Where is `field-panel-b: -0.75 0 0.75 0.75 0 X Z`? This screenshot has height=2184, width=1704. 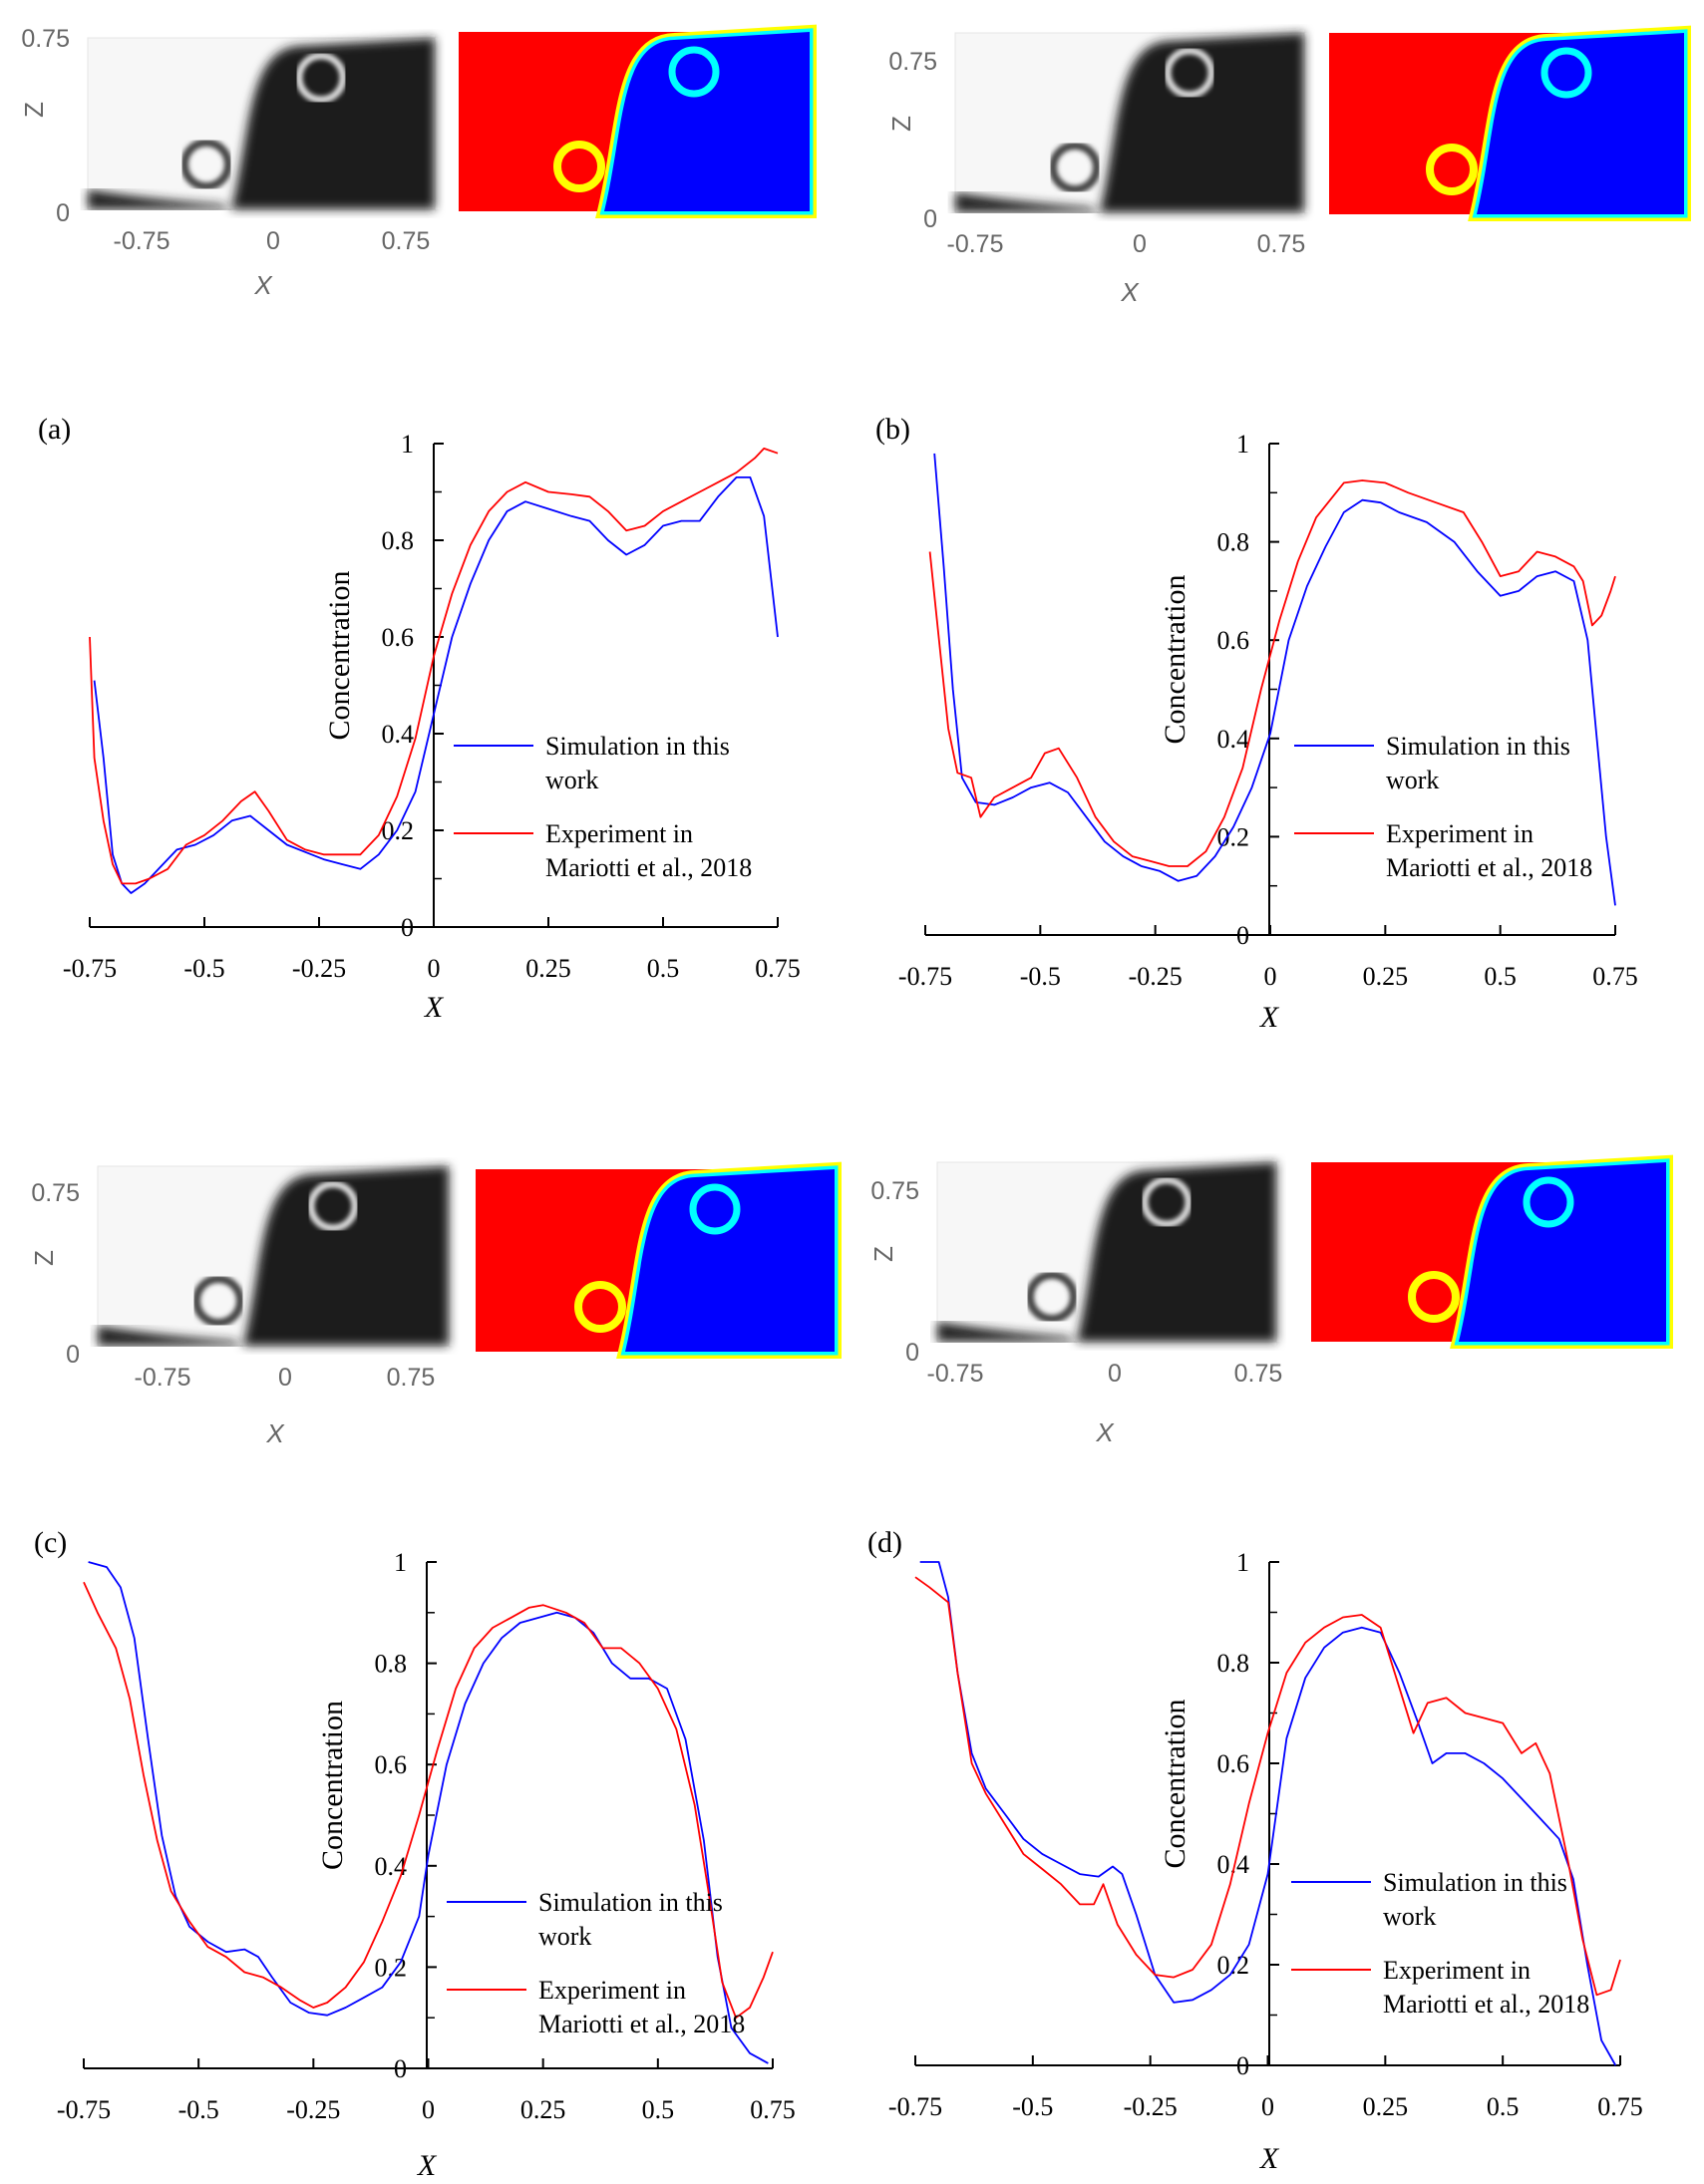 field-panel-b: -0.75 0 0.75 0.75 0 X Z is located at coordinates (1288, 166).